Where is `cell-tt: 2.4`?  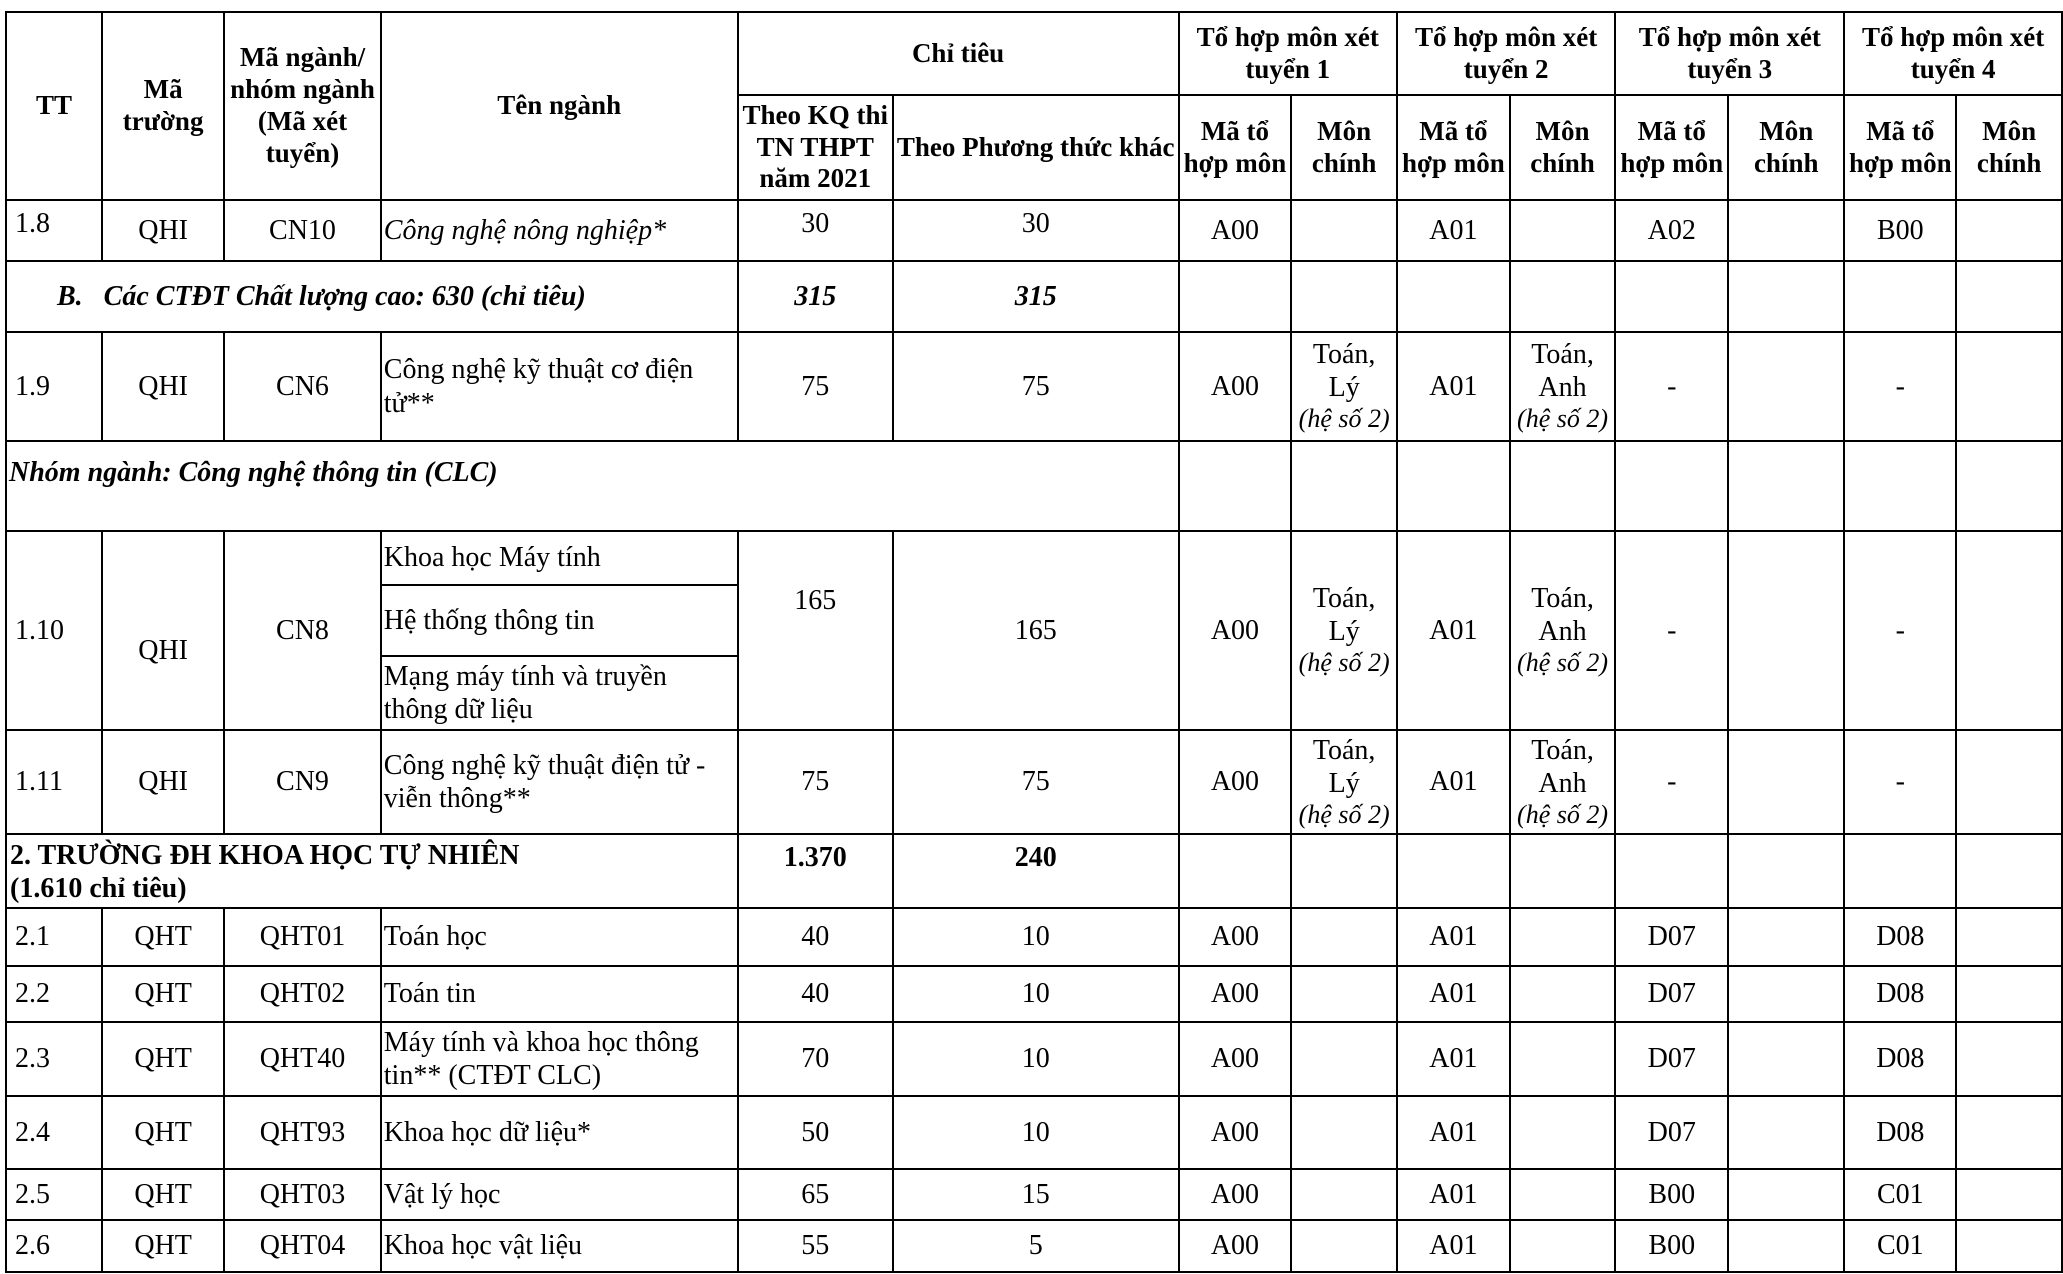 cell-tt: 2.4 is located at coordinates (54, 1132).